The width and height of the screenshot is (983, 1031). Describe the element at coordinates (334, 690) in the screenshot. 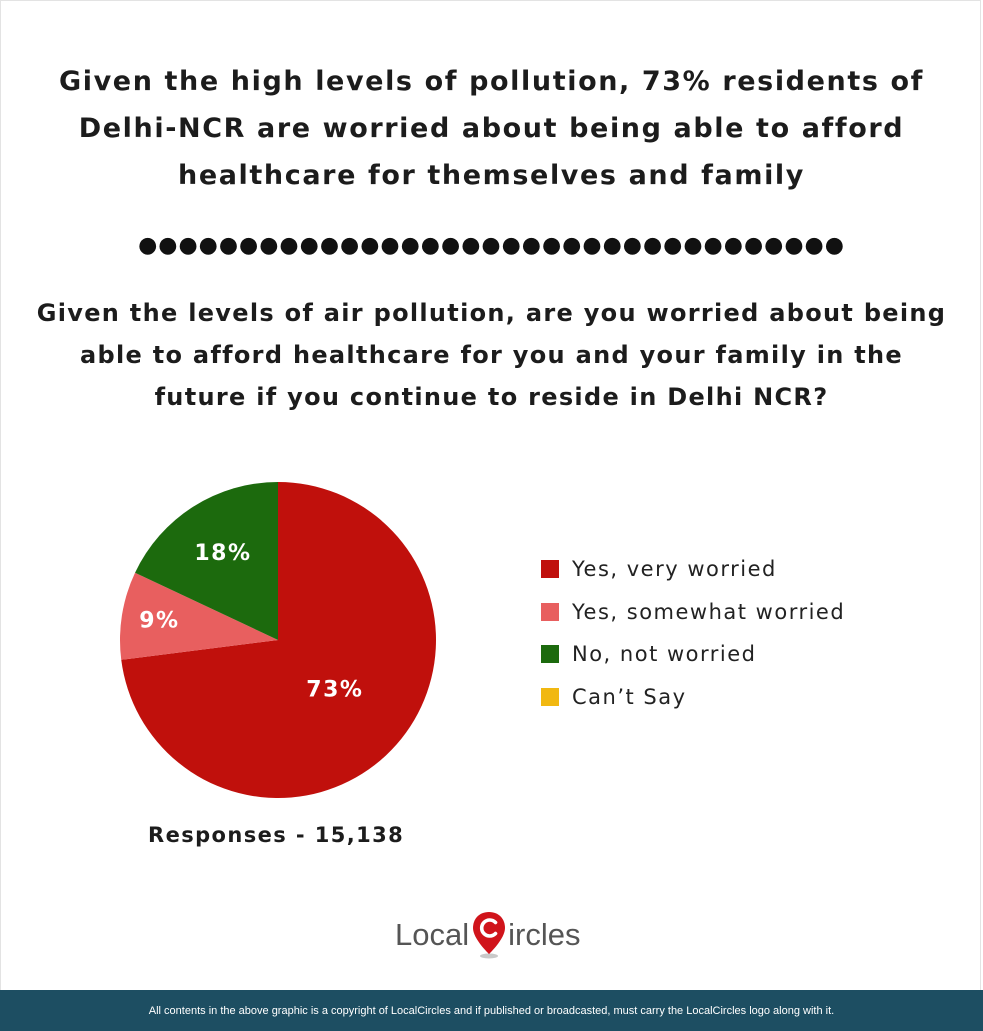

I see `pie-label-0: 73%` at that location.